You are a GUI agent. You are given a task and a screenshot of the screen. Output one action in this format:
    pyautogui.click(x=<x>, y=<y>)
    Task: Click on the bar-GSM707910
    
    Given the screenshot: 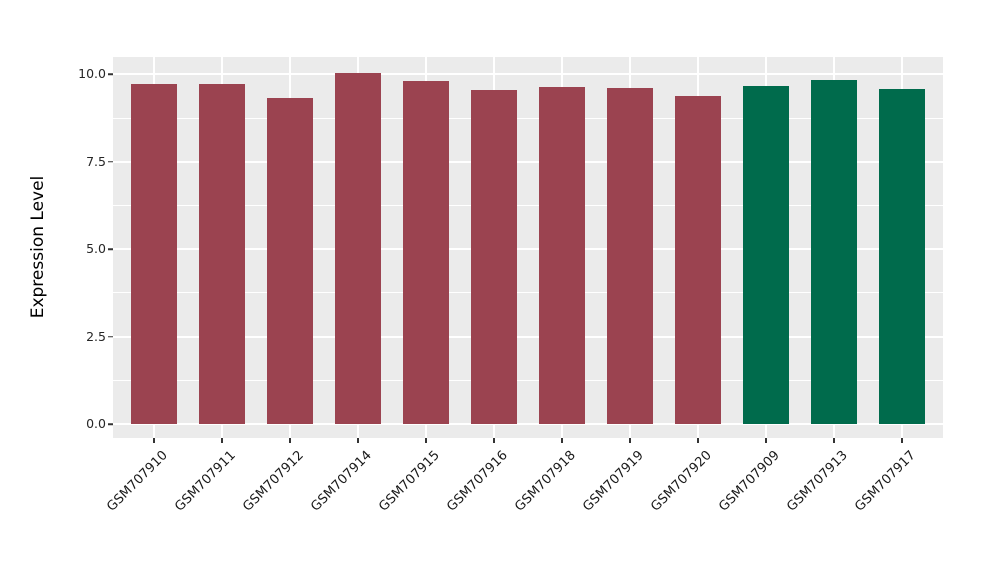 What is the action you would take?
    pyautogui.click(x=153, y=254)
    